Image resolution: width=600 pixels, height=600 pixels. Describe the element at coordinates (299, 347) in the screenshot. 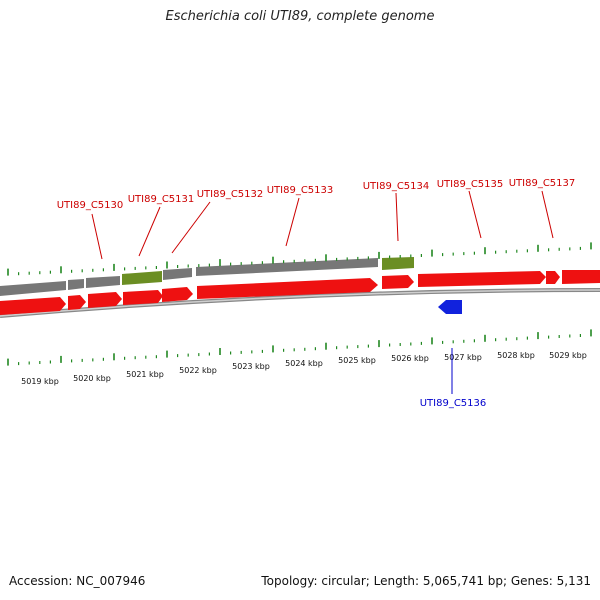

I see `lower-tick-row` at that location.